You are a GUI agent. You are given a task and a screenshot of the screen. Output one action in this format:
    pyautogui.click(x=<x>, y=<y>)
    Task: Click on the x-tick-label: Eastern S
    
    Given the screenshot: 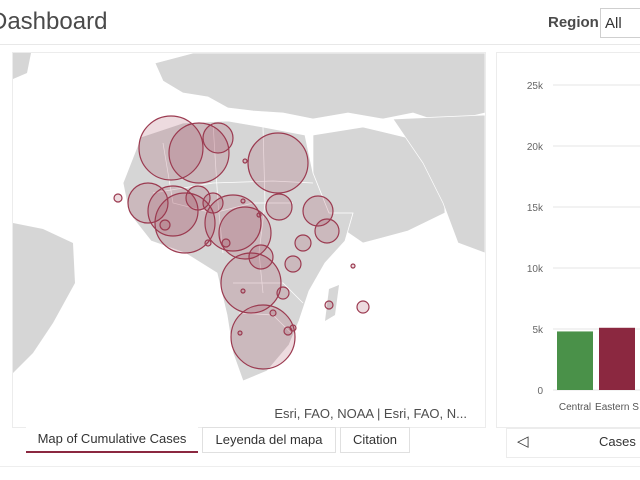 What is the action you would take?
    pyautogui.click(x=617, y=407)
    